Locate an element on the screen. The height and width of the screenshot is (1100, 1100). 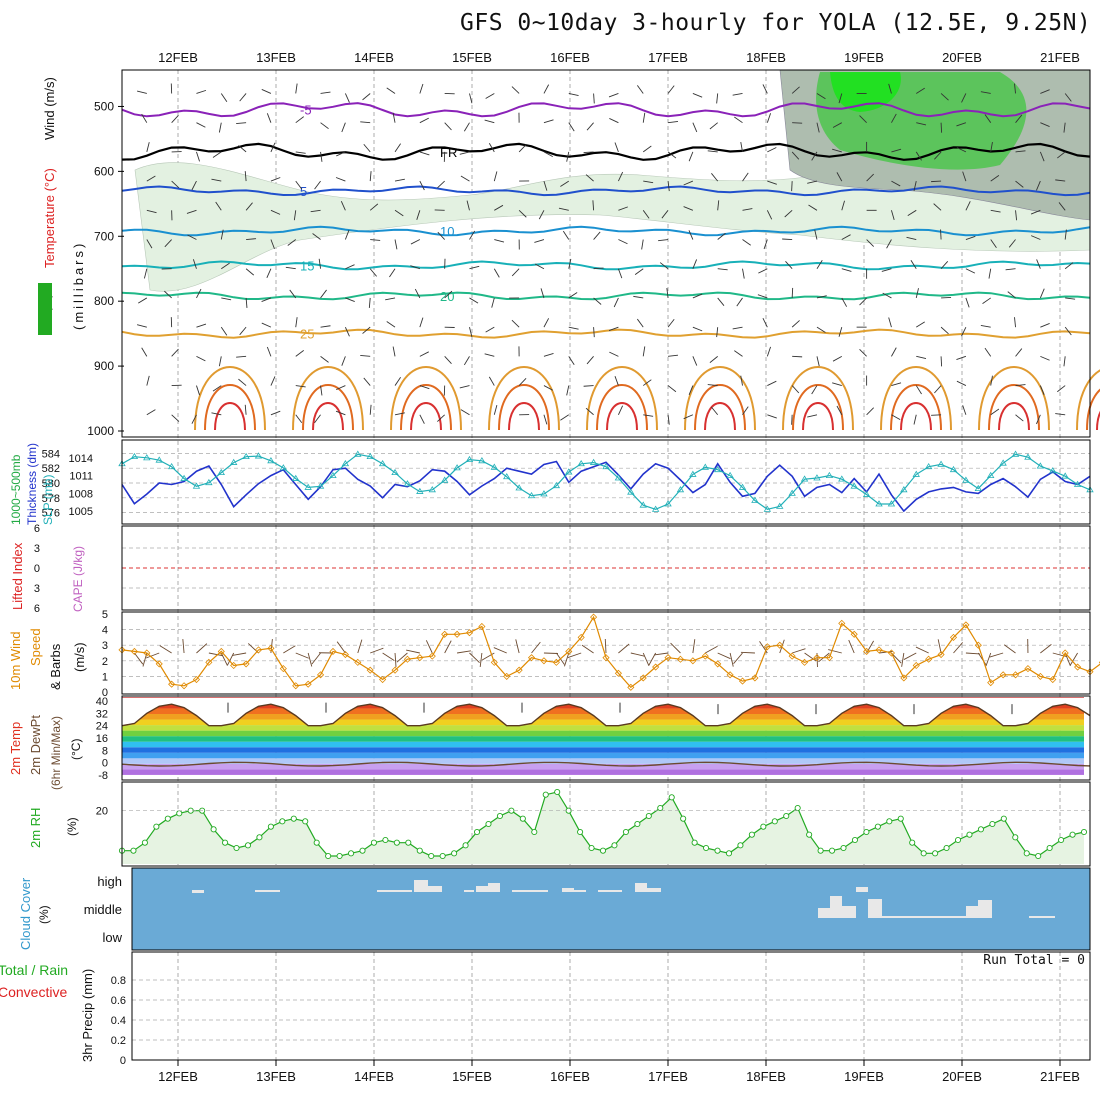
slp-axis-label: SLP (mb) is located at coordinates (48, 500).